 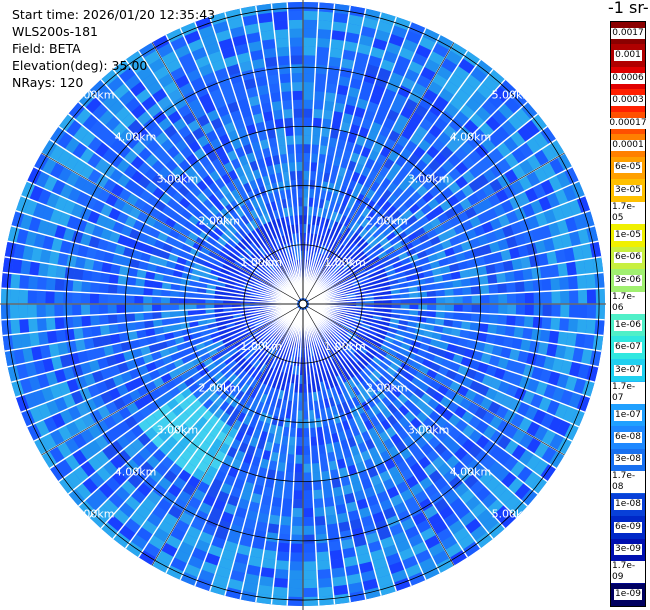 What do you see at coordinates (628, 235) in the screenshot?
I see `colorbar-segment: 1e-05` at bounding box center [628, 235].